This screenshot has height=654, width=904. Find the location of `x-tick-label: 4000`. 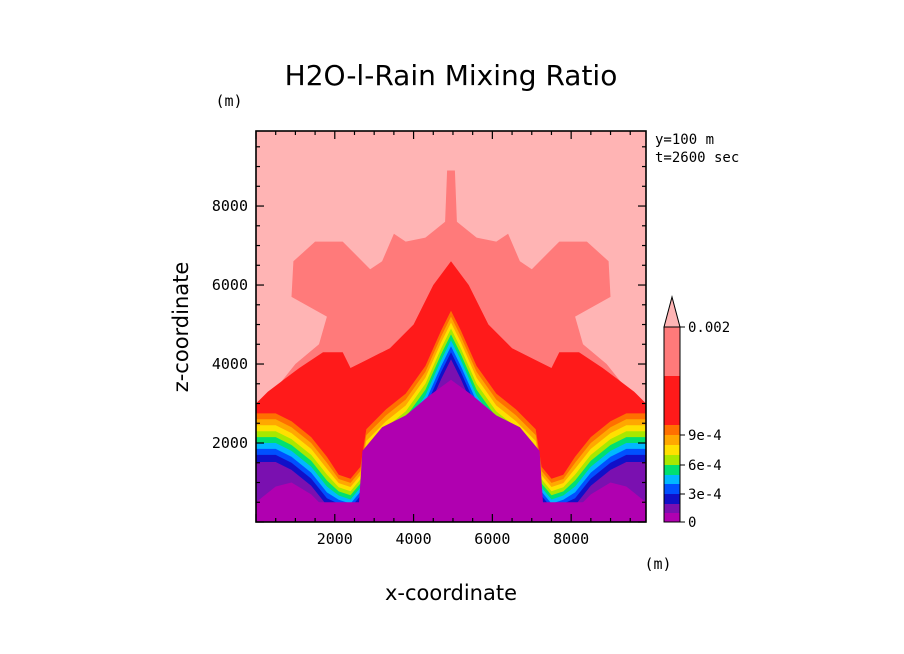

x-tick-label: 4000 is located at coordinates (414, 539).